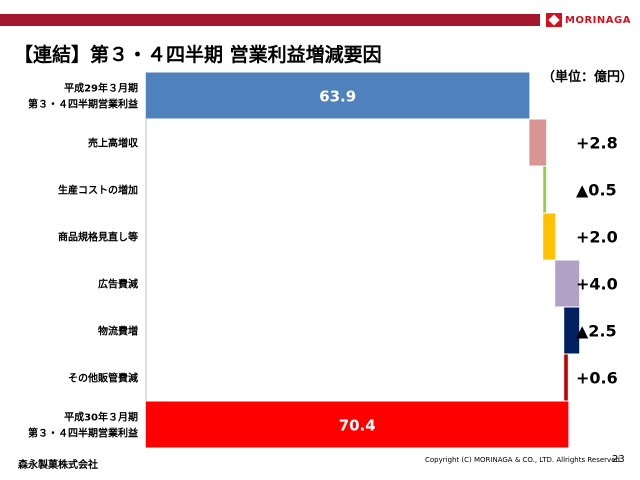 The image size is (640, 480). What do you see at coordinates (618, 459) in the screenshot?
I see `page-number: 23` at bounding box center [618, 459].